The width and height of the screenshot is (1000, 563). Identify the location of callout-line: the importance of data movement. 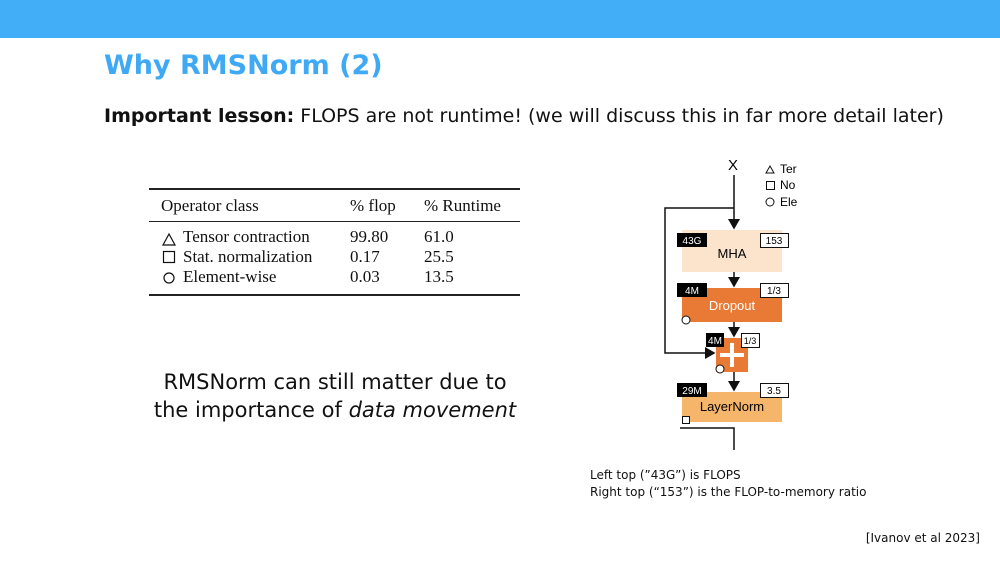
(335, 410).